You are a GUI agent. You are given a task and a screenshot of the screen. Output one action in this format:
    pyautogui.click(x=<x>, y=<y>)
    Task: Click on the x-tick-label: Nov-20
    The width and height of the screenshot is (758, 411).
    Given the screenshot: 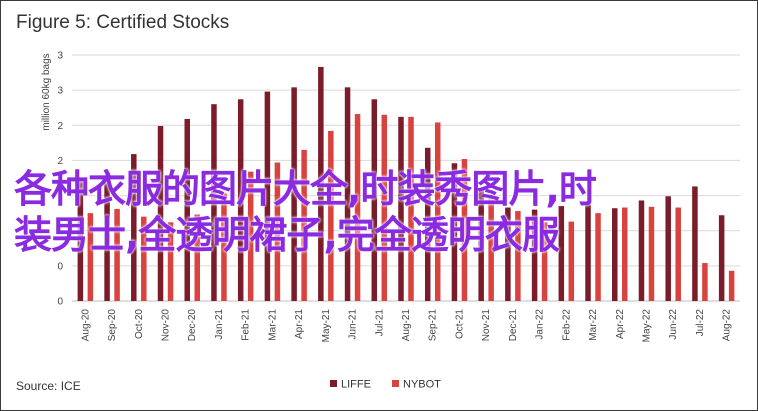 What is the action you would take?
    pyautogui.click(x=166, y=325)
    